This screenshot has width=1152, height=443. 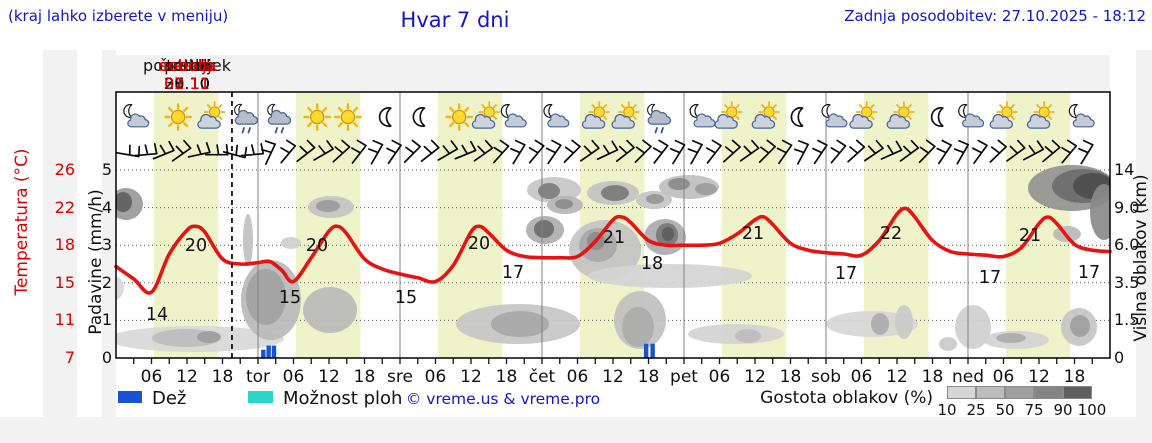 I want to click on day-column: ponedeljek 27.10, so click(x=187, y=73).